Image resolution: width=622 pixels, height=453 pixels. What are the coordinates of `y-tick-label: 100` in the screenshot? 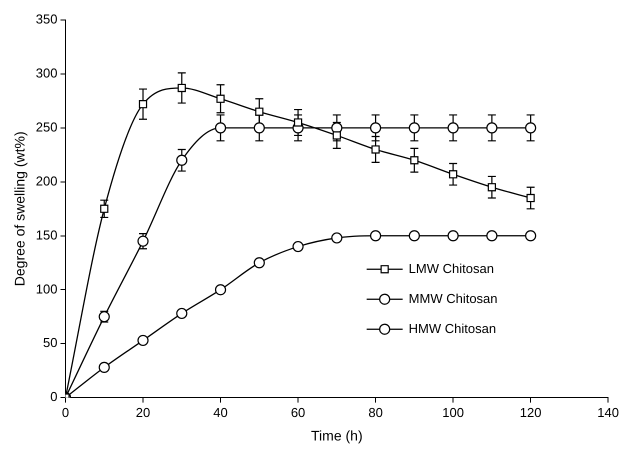 It's located at (47, 288).